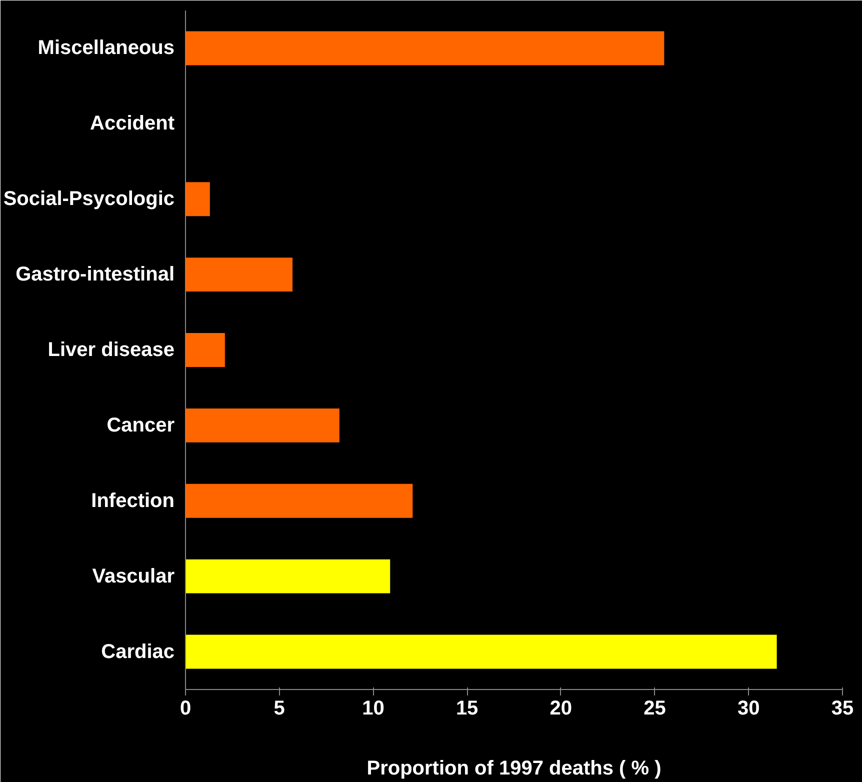 The width and height of the screenshot is (862, 782). Describe the element at coordinates (749, 709) in the screenshot. I see `x-tick-label: 30` at that location.